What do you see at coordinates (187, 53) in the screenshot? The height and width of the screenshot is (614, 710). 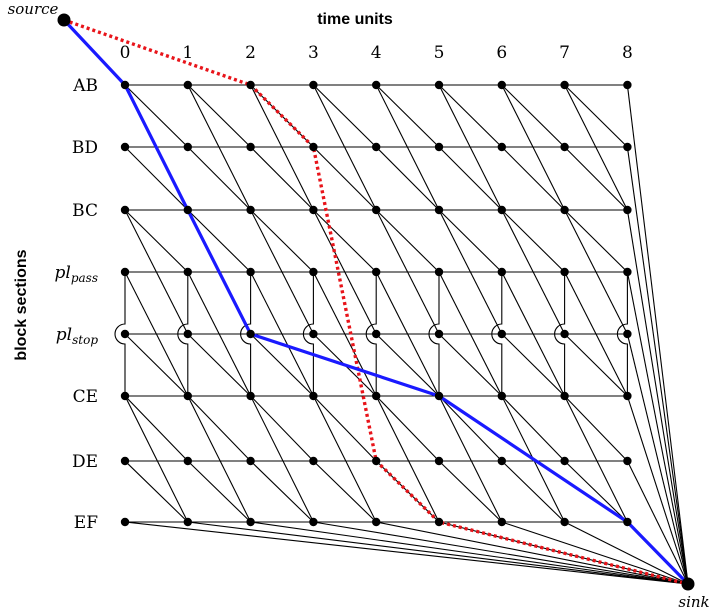 I see `time-tick-label: 1` at bounding box center [187, 53].